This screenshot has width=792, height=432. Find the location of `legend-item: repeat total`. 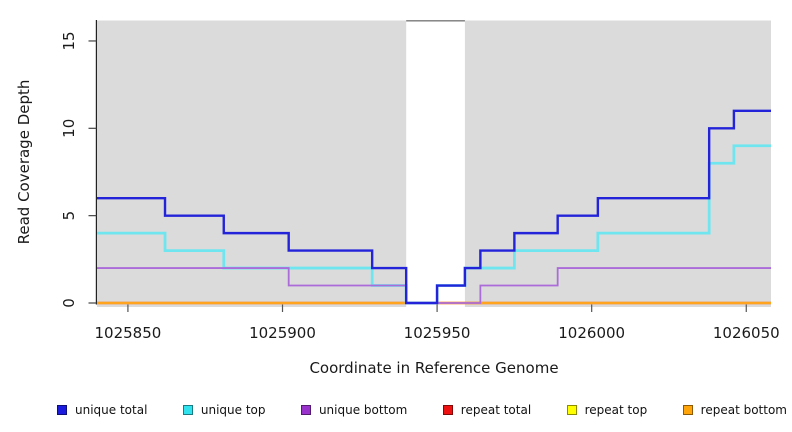

legend-item: repeat total is located at coordinates (487, 410).